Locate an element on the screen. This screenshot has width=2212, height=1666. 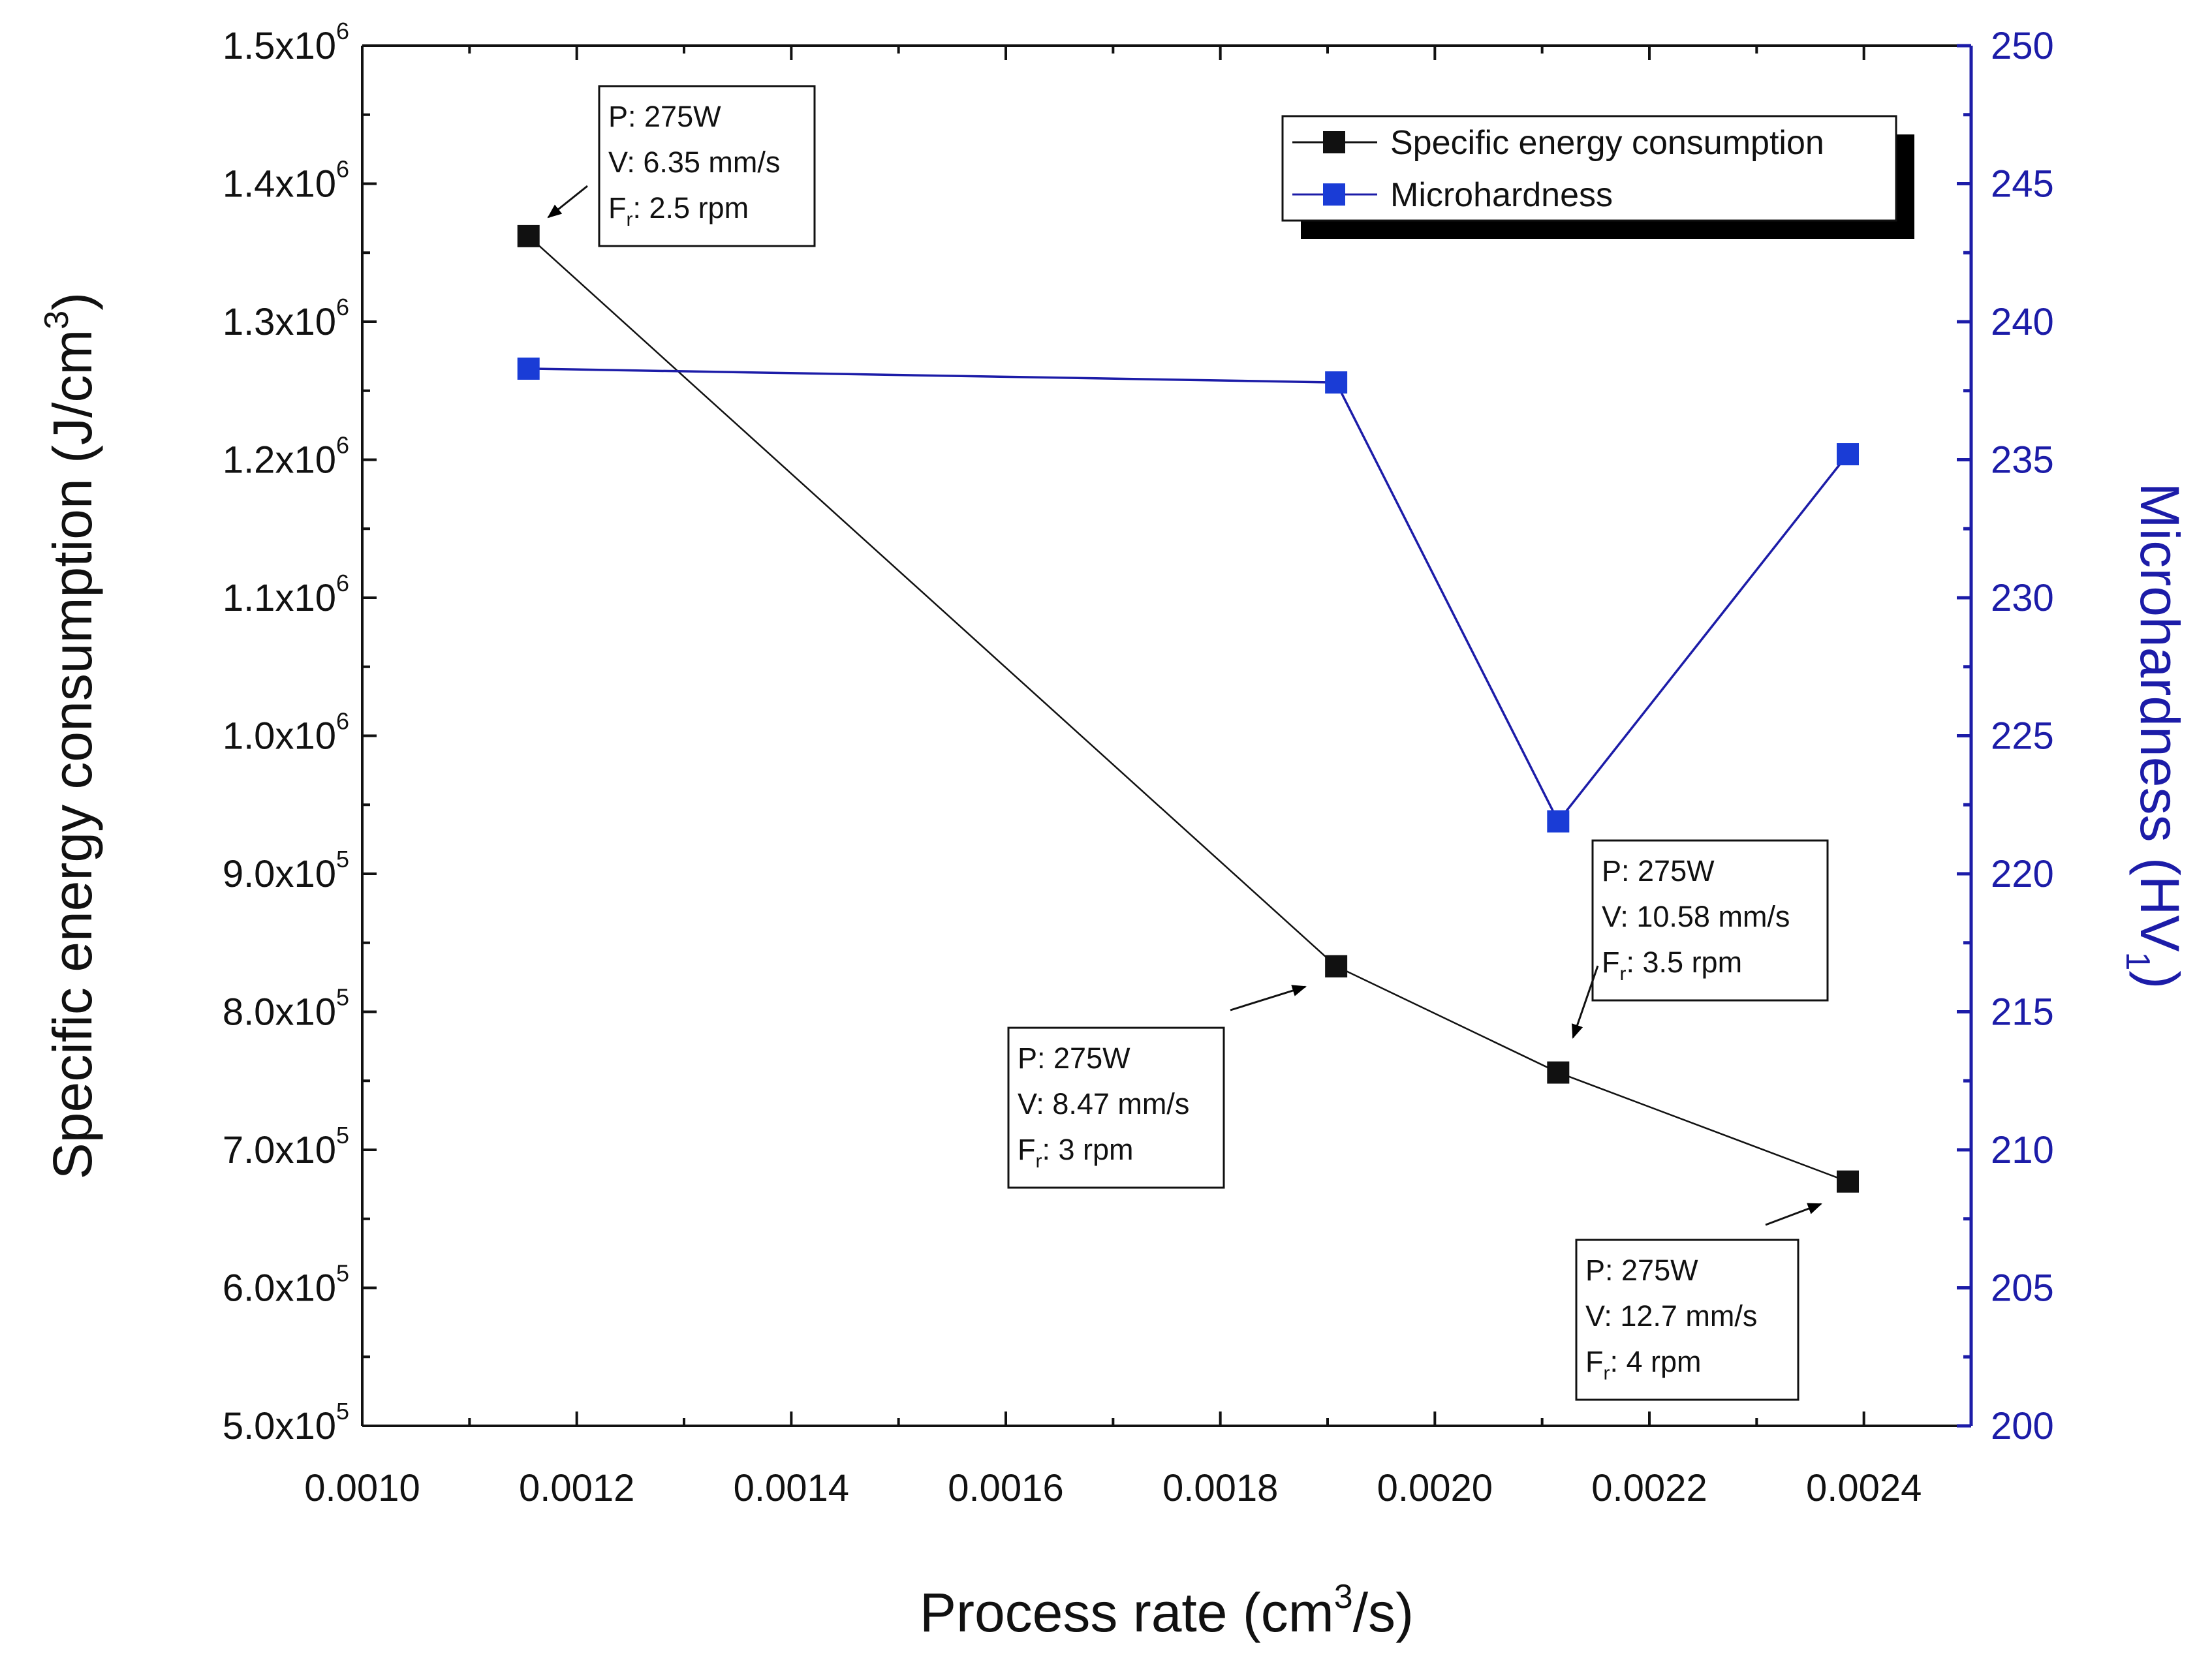
y-axis-title: Specific energy consumption (J/cm3) is located at coordinates (70, 735).